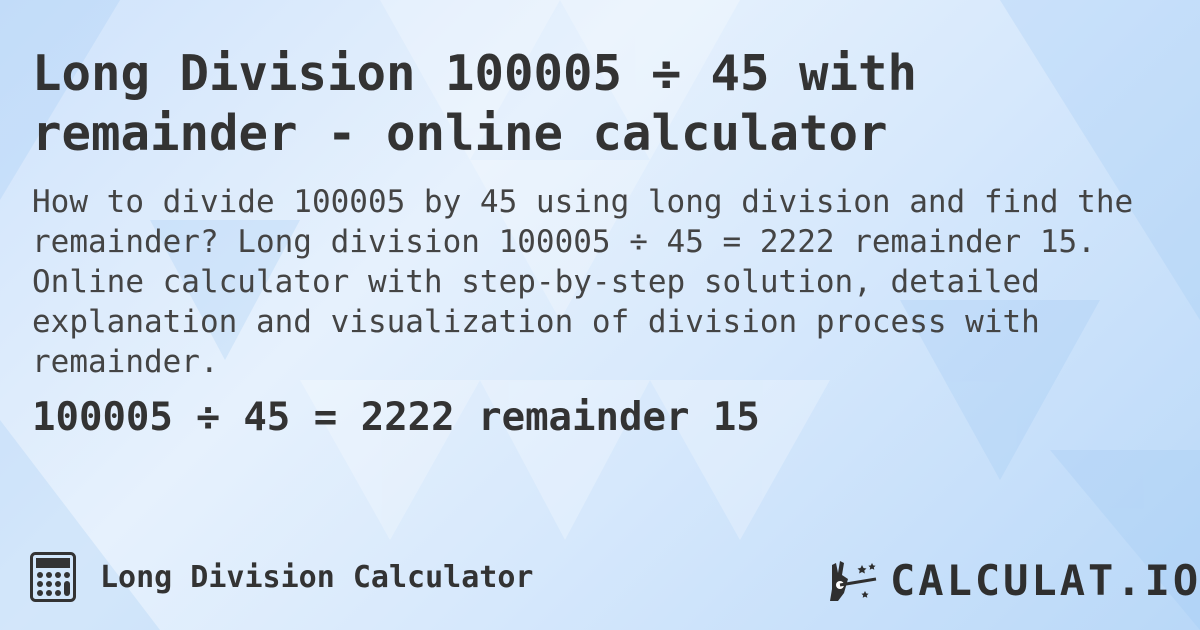 This screenshot has width=1200, height=630. What do you see at coordinates (53, 577) in the screenshot?
I see `calculator-icon` at bounding box center [53, 577].